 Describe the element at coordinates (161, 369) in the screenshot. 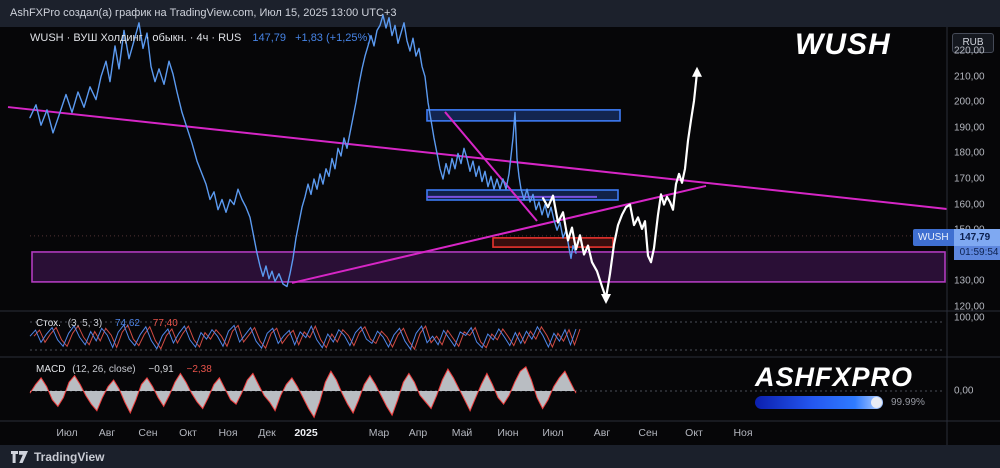

I see `macd-value: −0,91` at that location.